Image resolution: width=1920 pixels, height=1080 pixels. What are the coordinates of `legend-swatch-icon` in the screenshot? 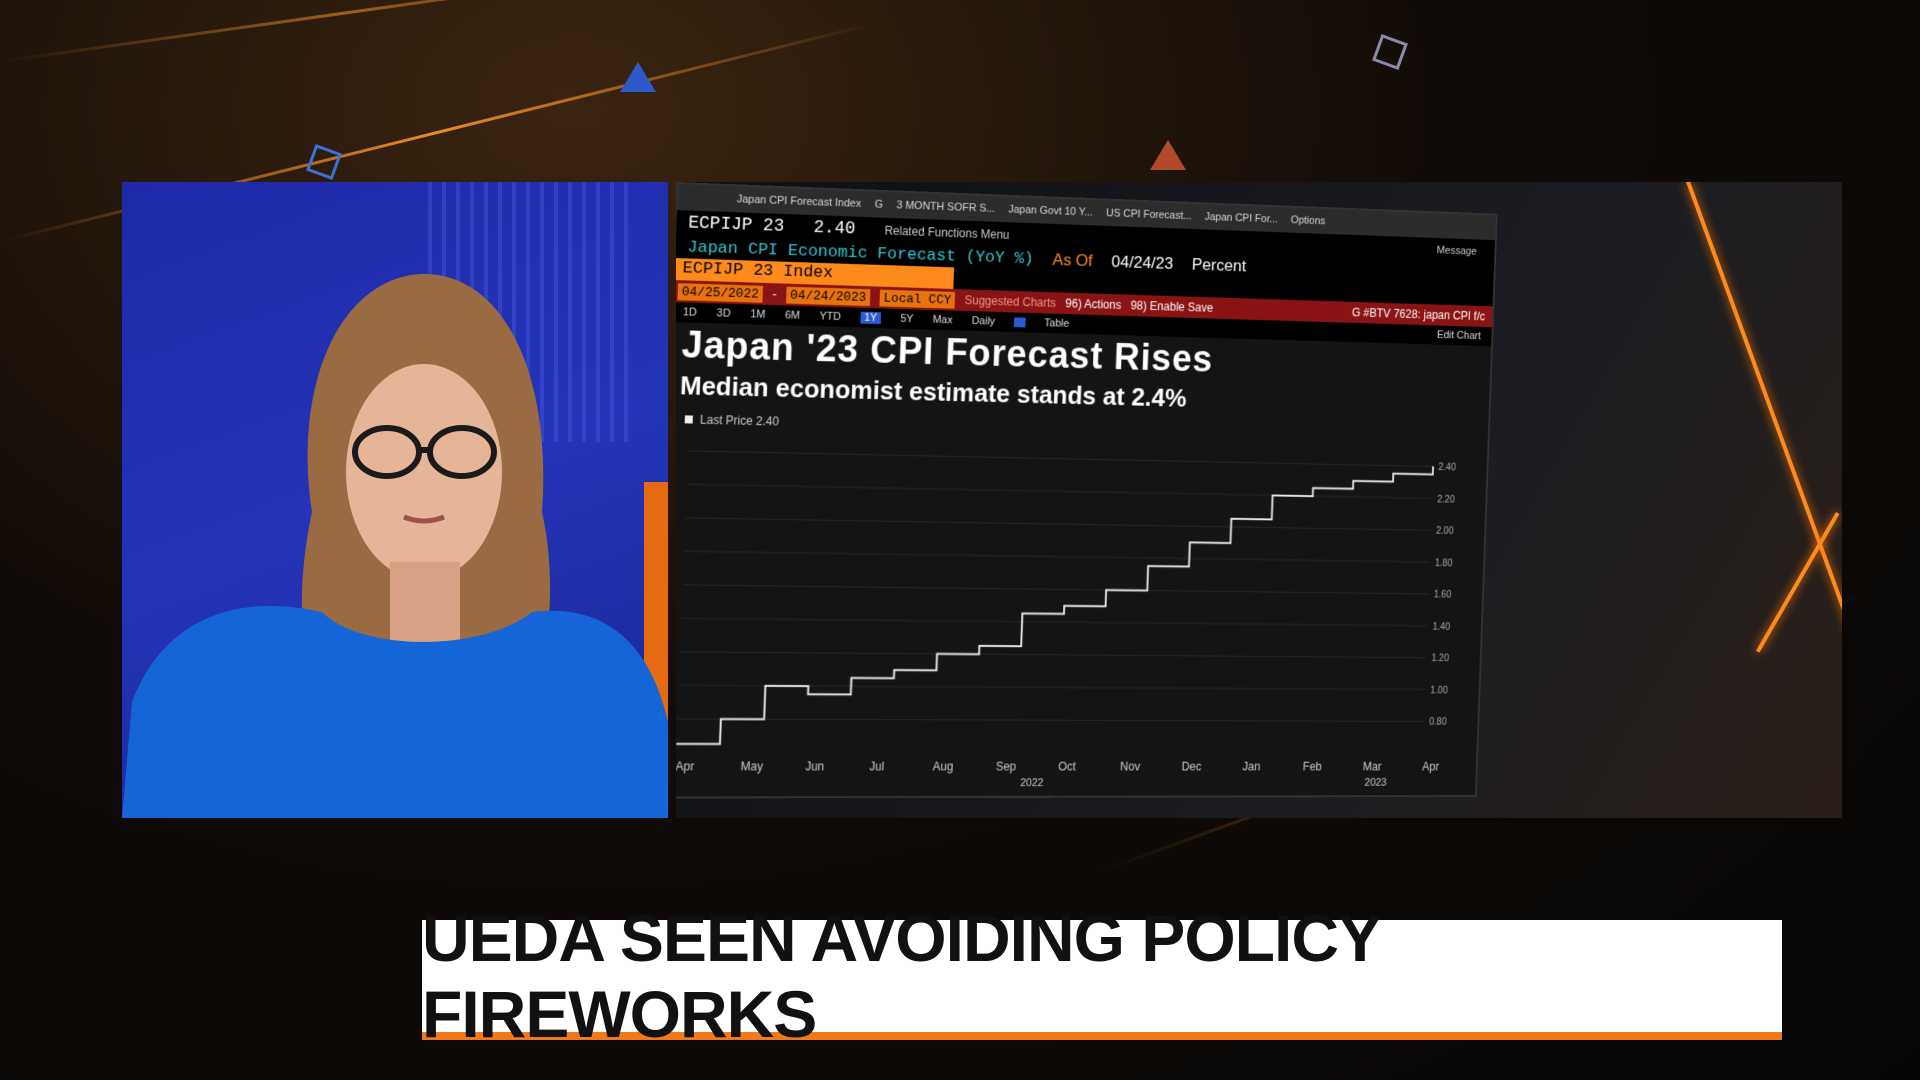 It's located at (688, 419).